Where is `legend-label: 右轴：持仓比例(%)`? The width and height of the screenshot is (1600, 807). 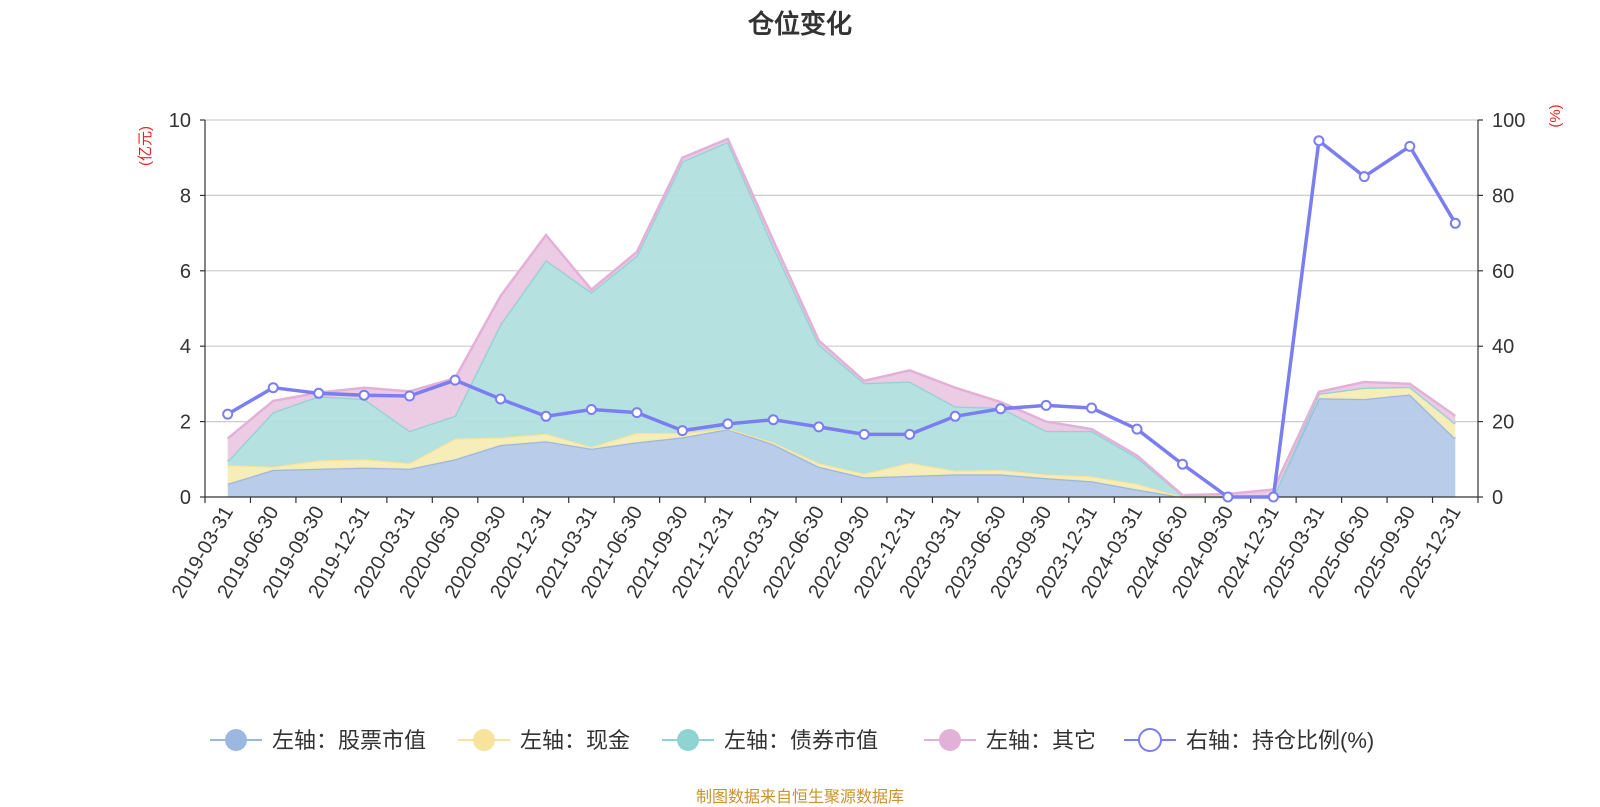 legend-label: 右轴：持仓比例(%) is located at coordinates (1280, 740).